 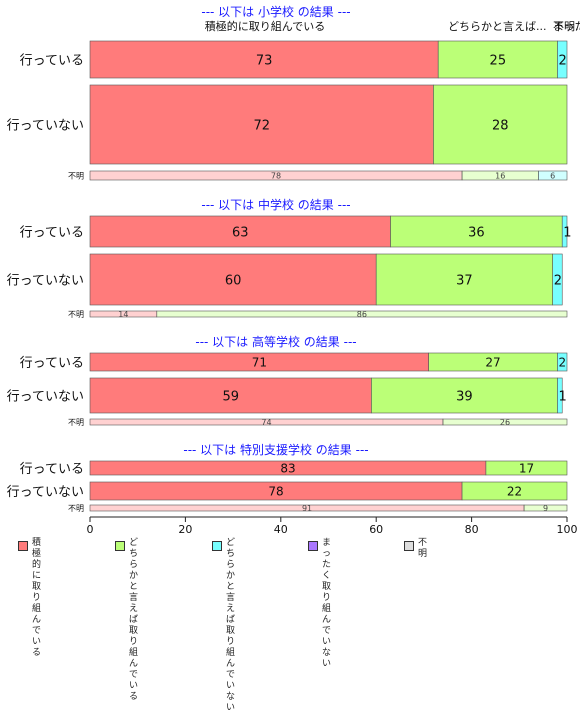 What do you see at coordinates (259, 363) in the screenshot?
I see `data-label: 71` at bounding box center [259, 363].